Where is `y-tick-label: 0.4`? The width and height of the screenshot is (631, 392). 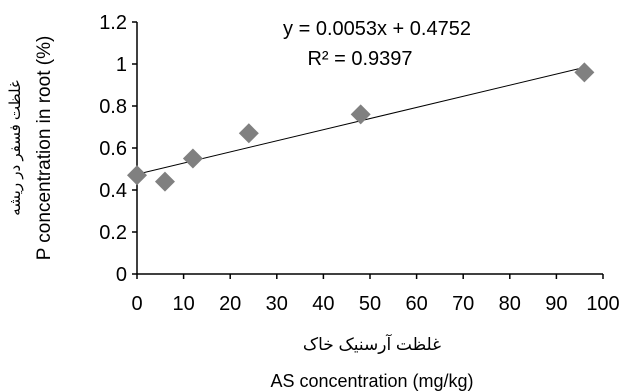 y-tick-label: 0.4 is located at coordinates (113, 191).